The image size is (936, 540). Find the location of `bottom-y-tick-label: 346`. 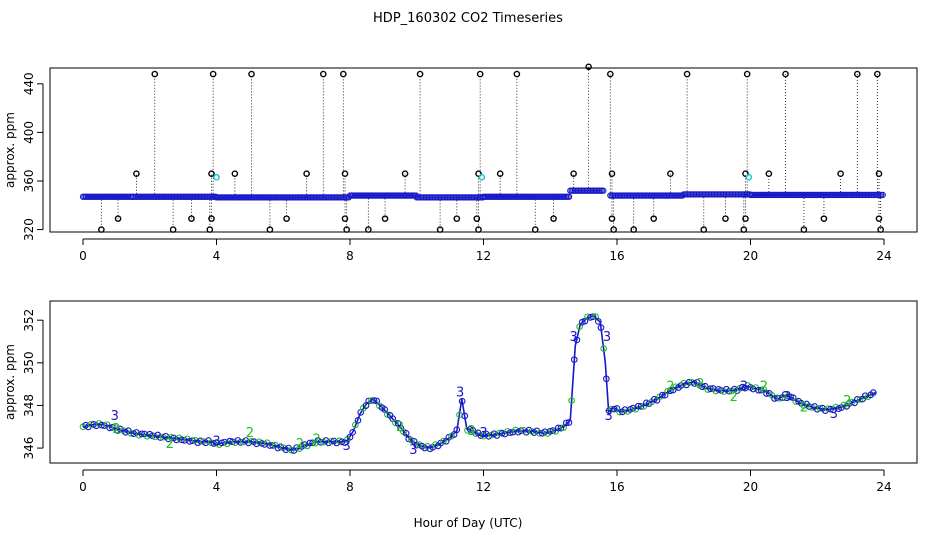

bottom-y-tick-label: 346 is located at coordinates (29, 448).